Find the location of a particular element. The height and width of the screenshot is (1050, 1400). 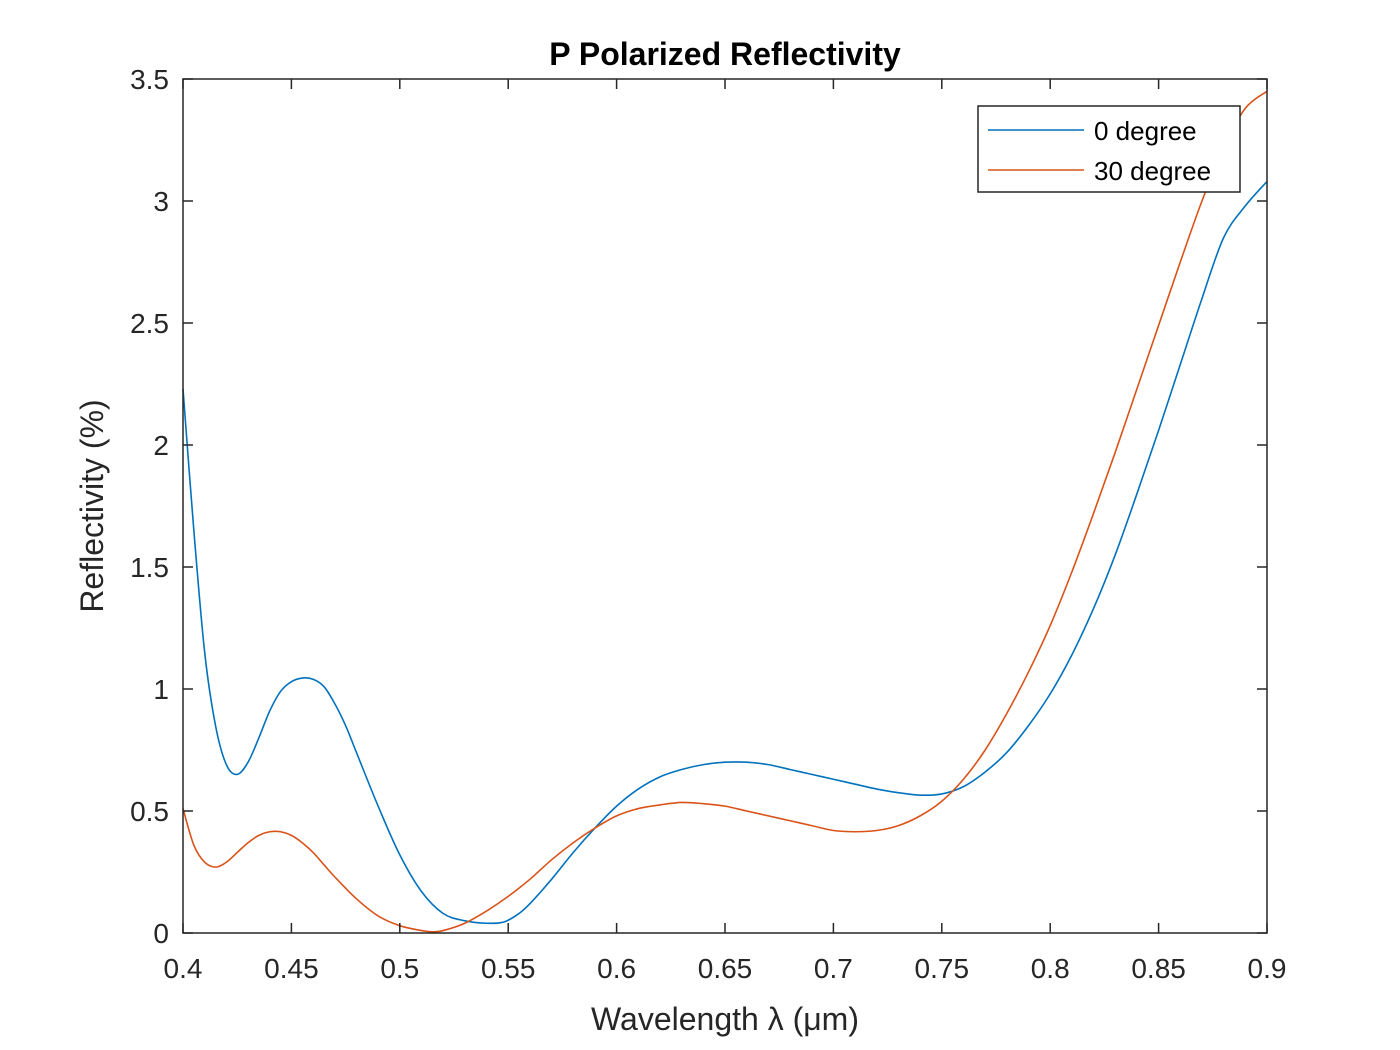

y-axis-label: Reflectivity (%) is located at coordinates (92, 505).